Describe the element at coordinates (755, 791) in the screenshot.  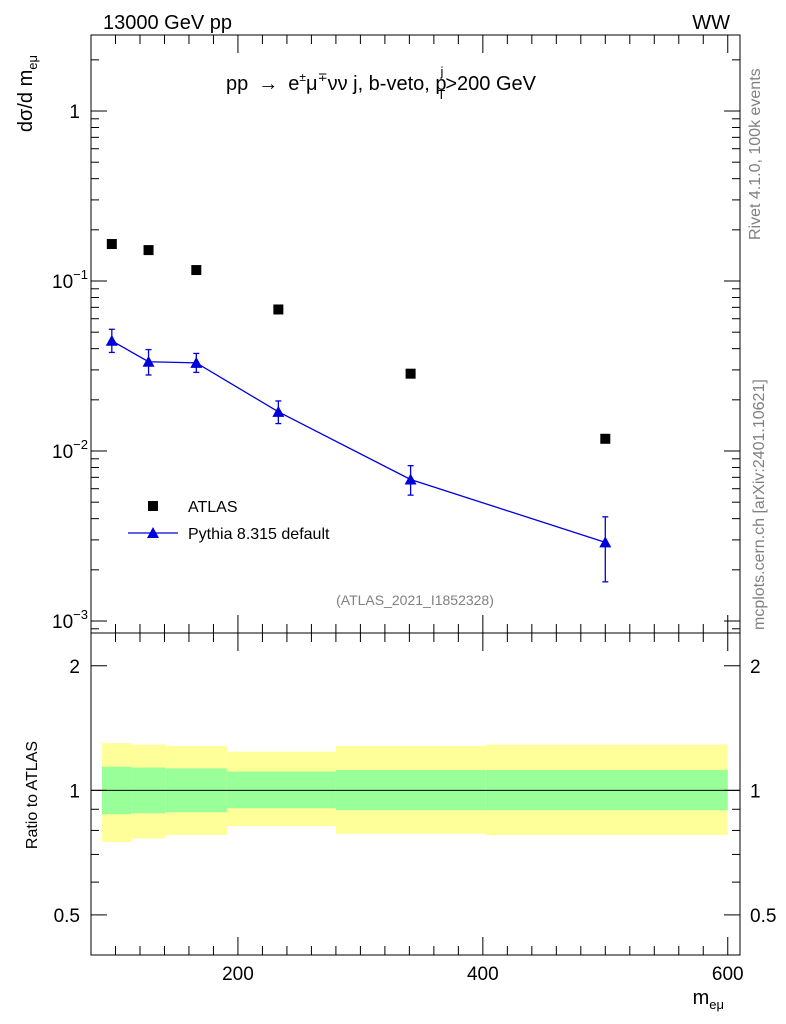
I see `y-tick-label-ratio-right: 1` at that location.